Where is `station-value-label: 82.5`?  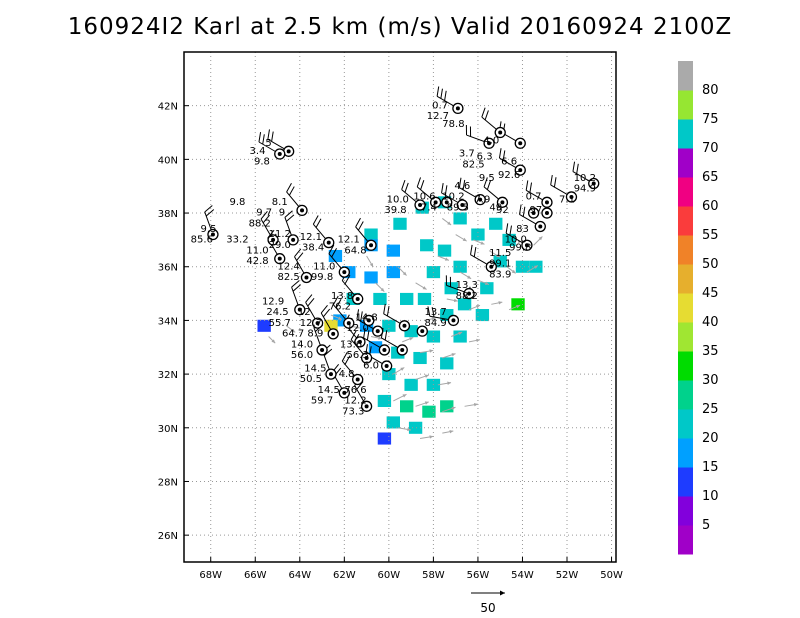
station-value-label: 82.5 is located at coordinates (473, 164).